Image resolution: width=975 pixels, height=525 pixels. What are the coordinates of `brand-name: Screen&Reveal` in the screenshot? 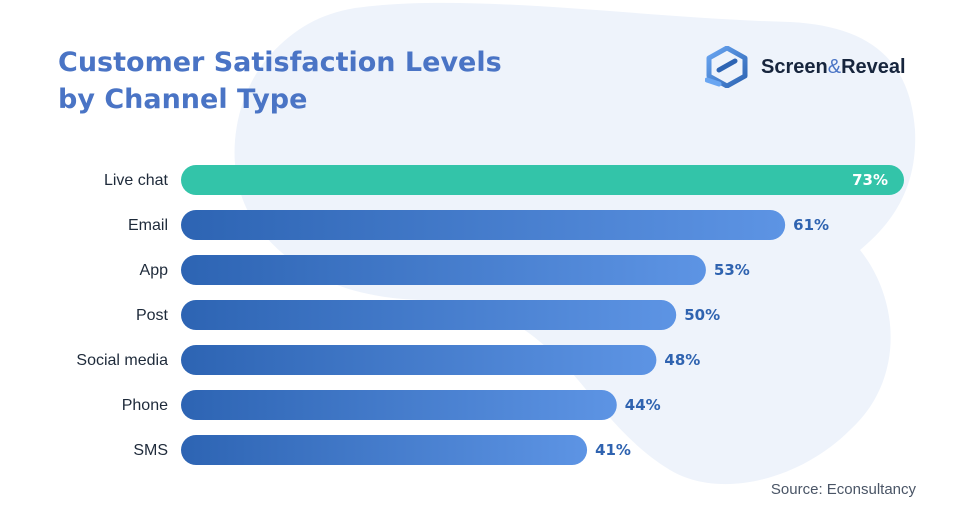 It's located at (833, 67).